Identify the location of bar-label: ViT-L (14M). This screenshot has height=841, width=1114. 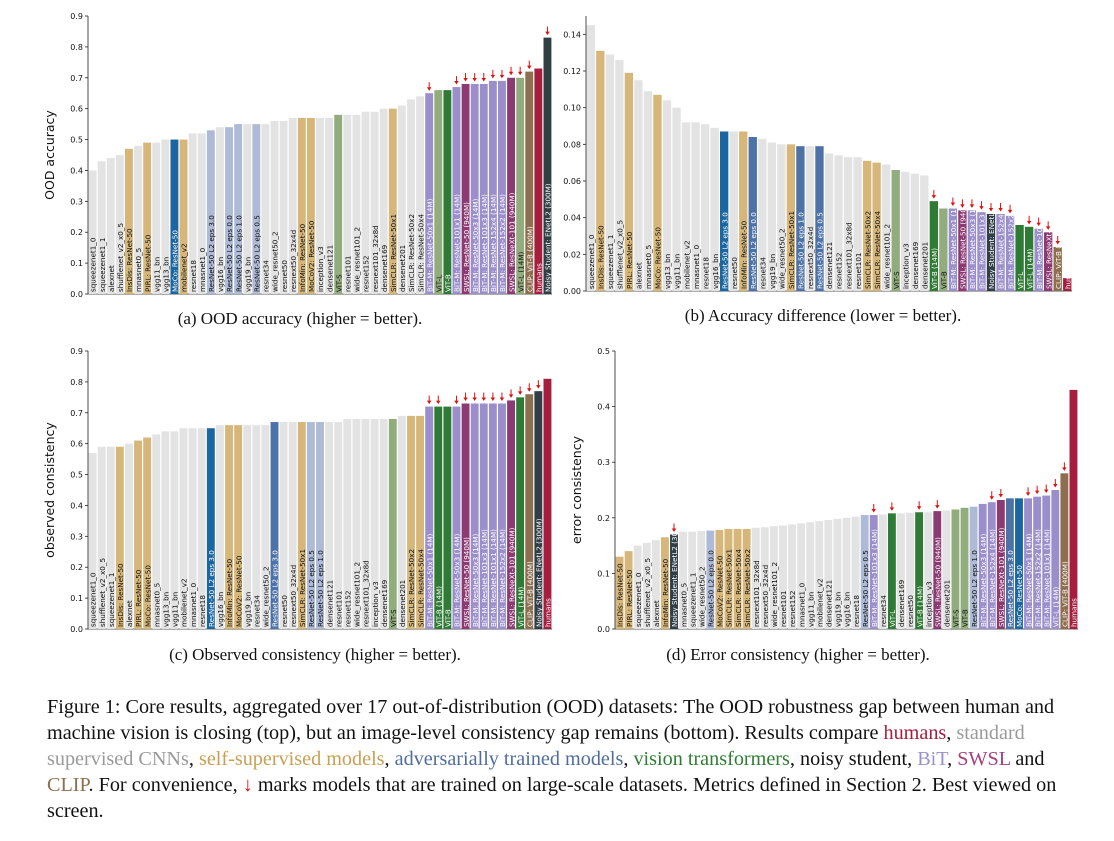
(520, 271).